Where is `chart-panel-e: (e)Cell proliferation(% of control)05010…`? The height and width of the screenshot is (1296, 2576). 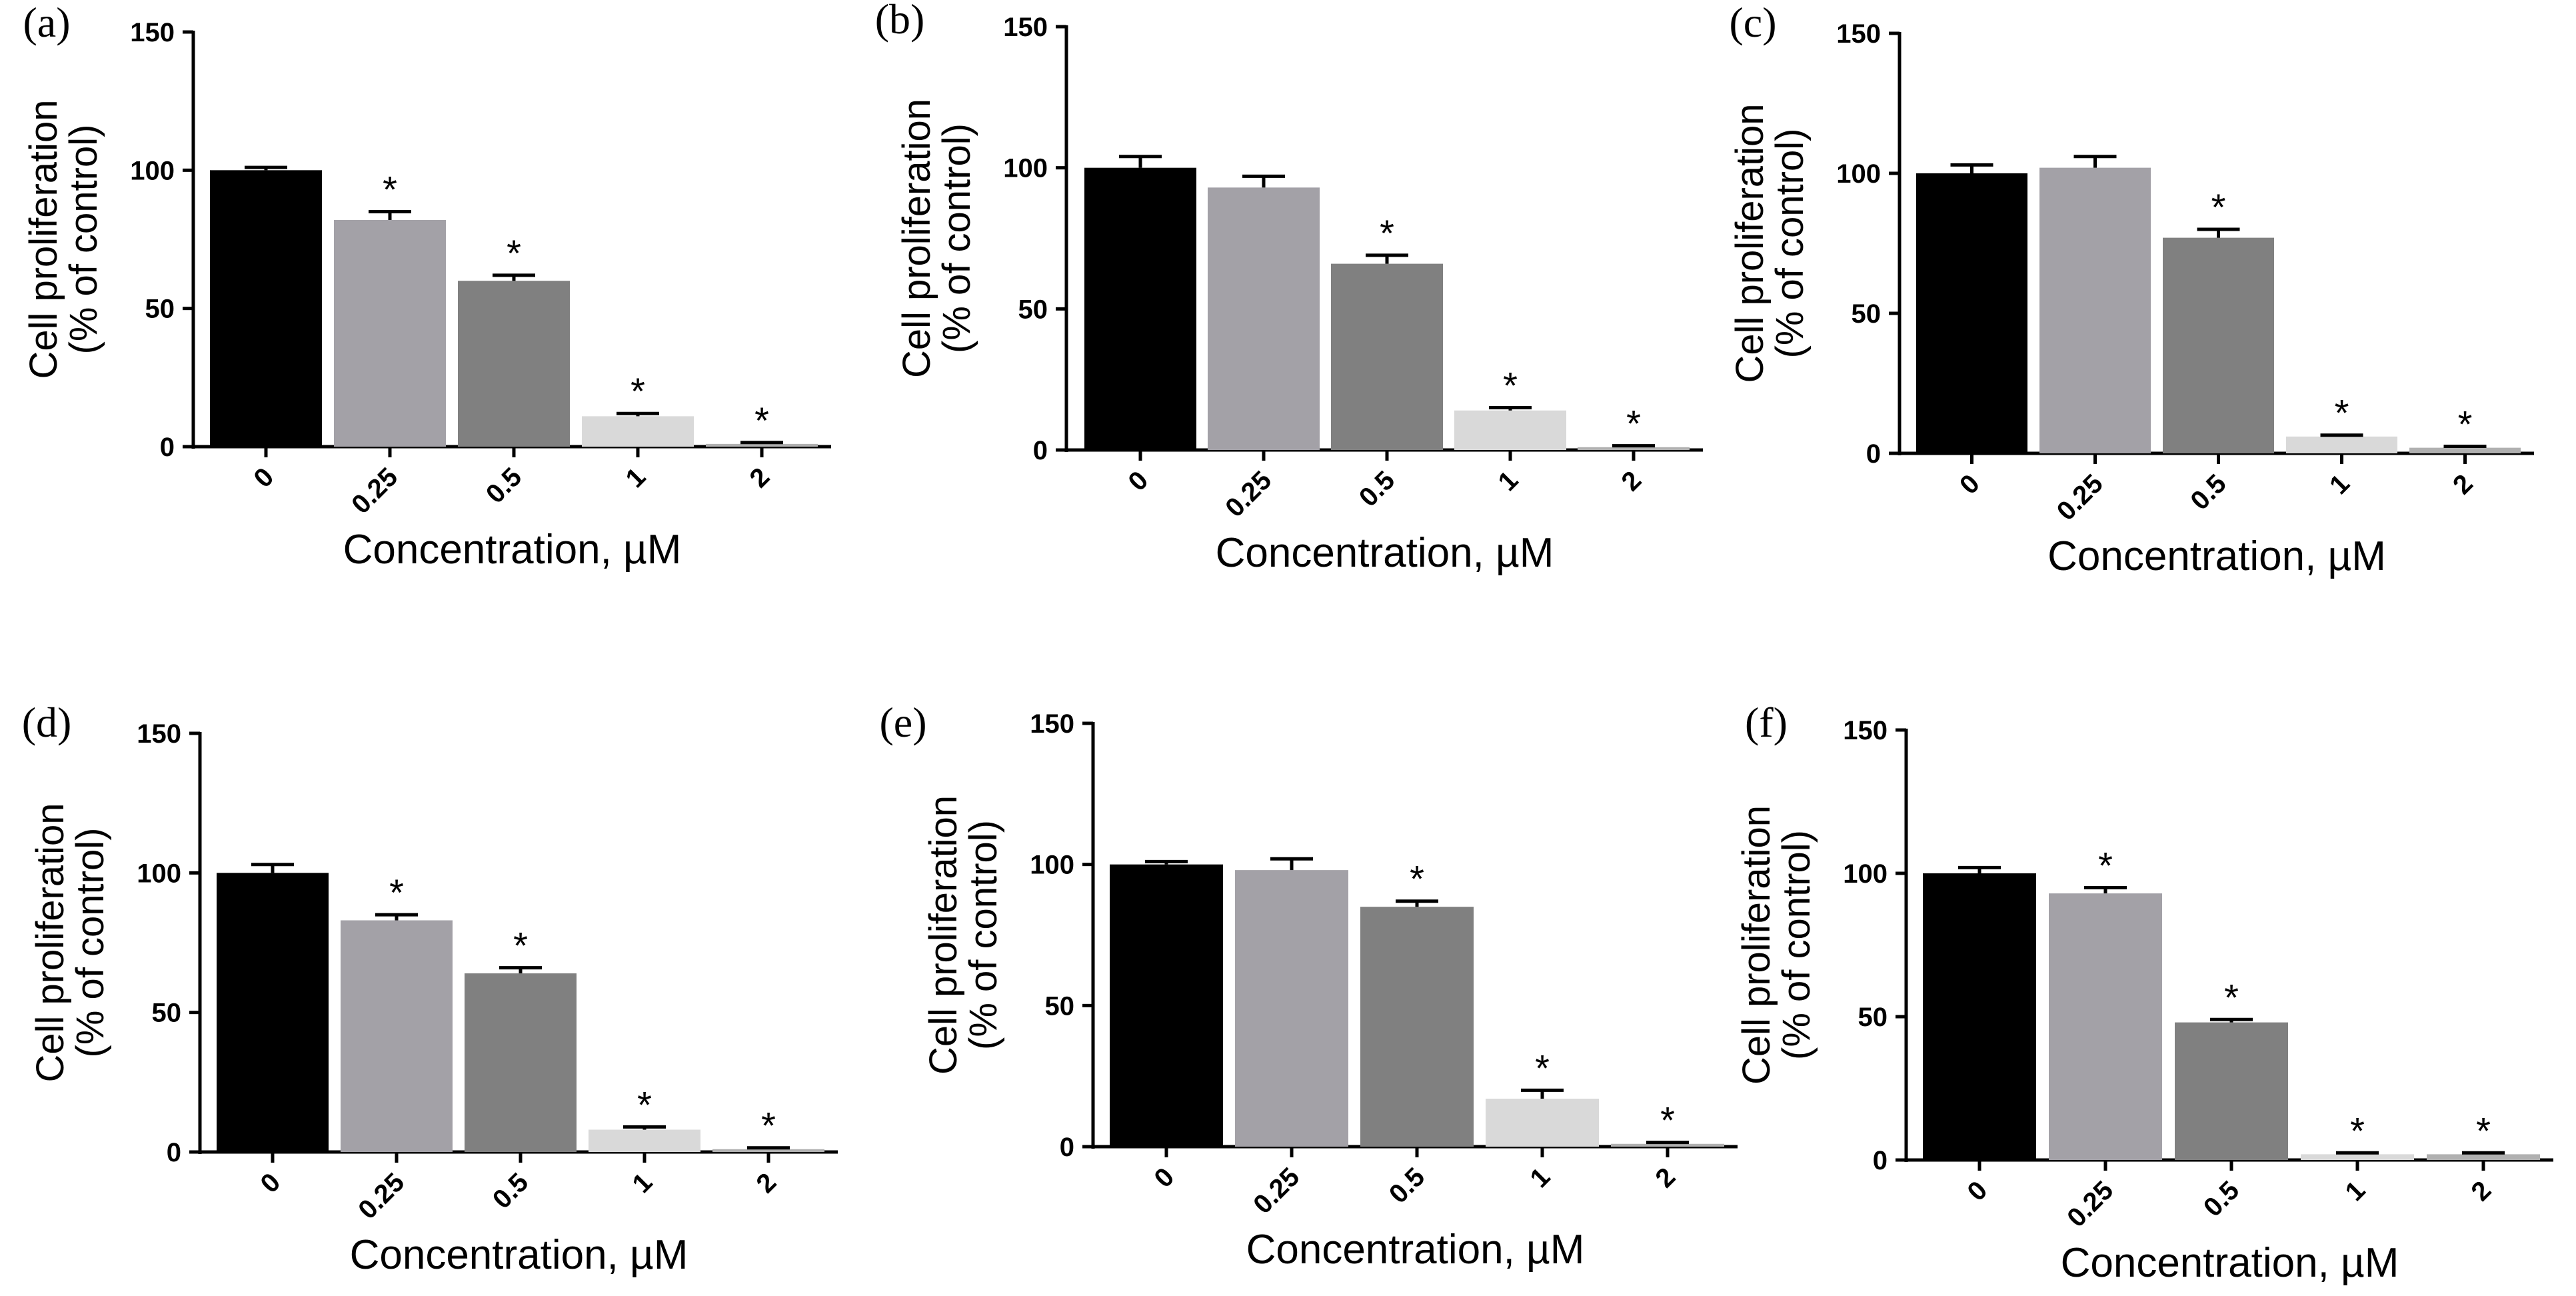
chart-panel-e: (e)Cell proliferation(% of control)05010… is located at coordinates (1309, 986).